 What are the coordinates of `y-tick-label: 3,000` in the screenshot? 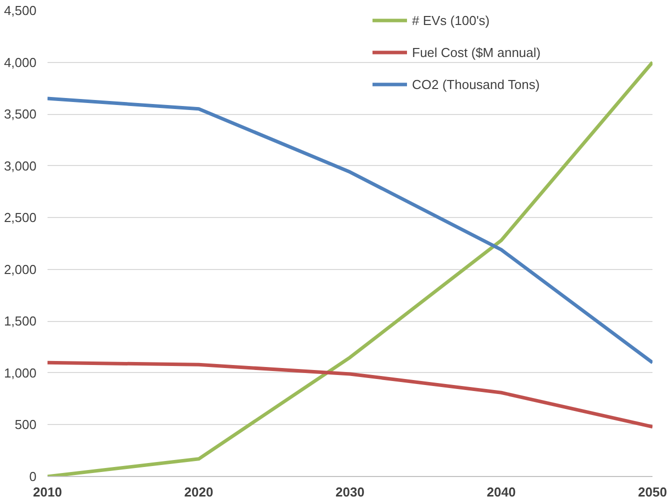 It's located at (20, 166).